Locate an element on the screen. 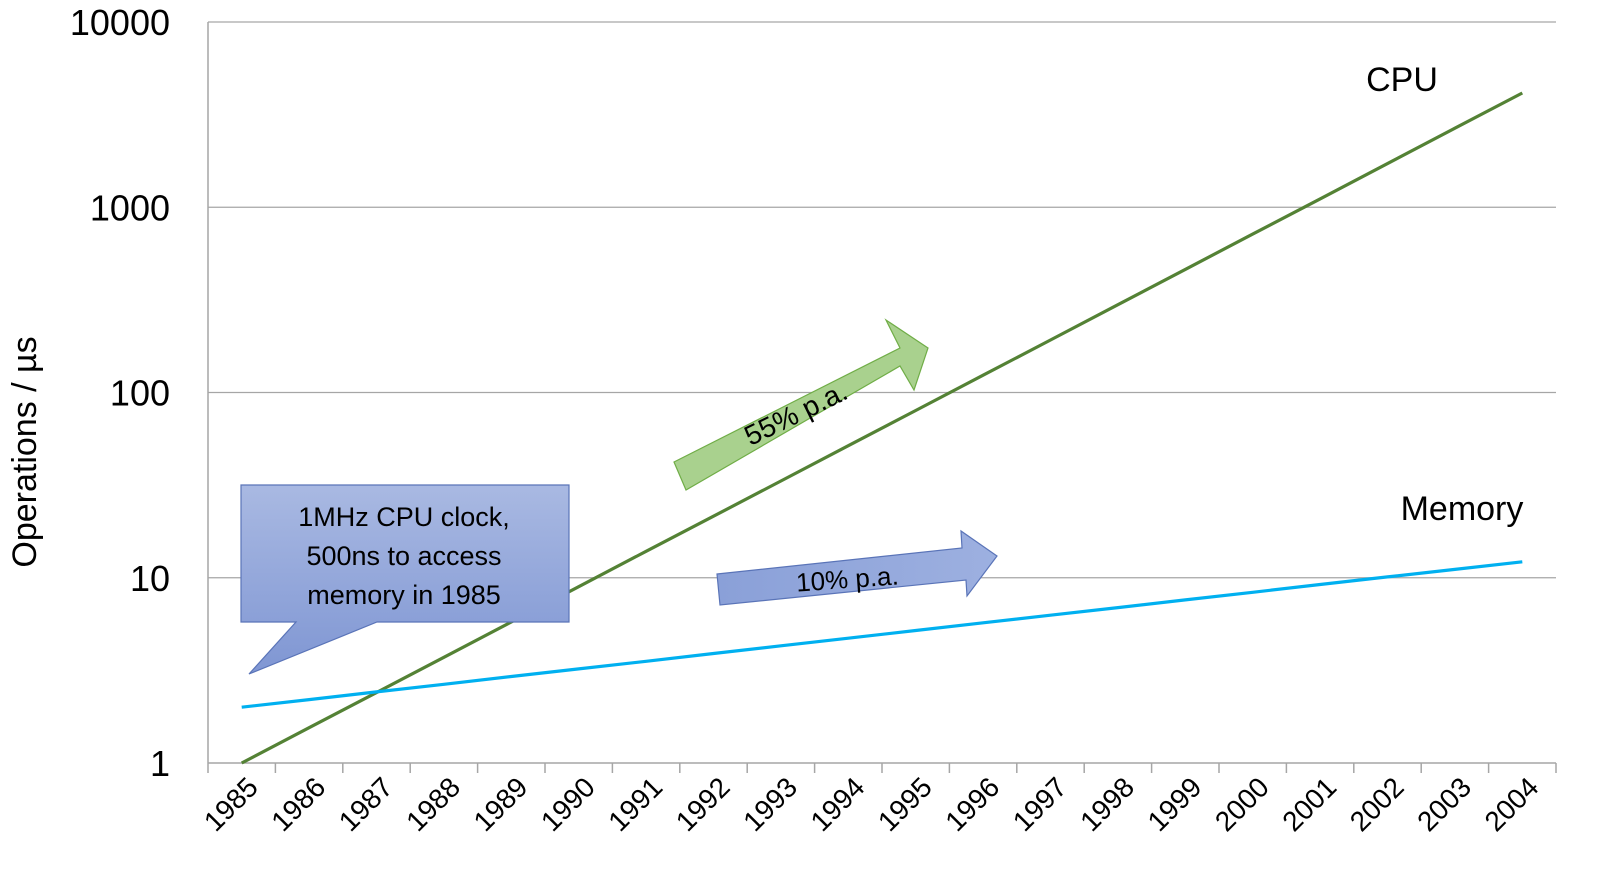  x-tick-label: 1989 is located at coordinates (501, 804).